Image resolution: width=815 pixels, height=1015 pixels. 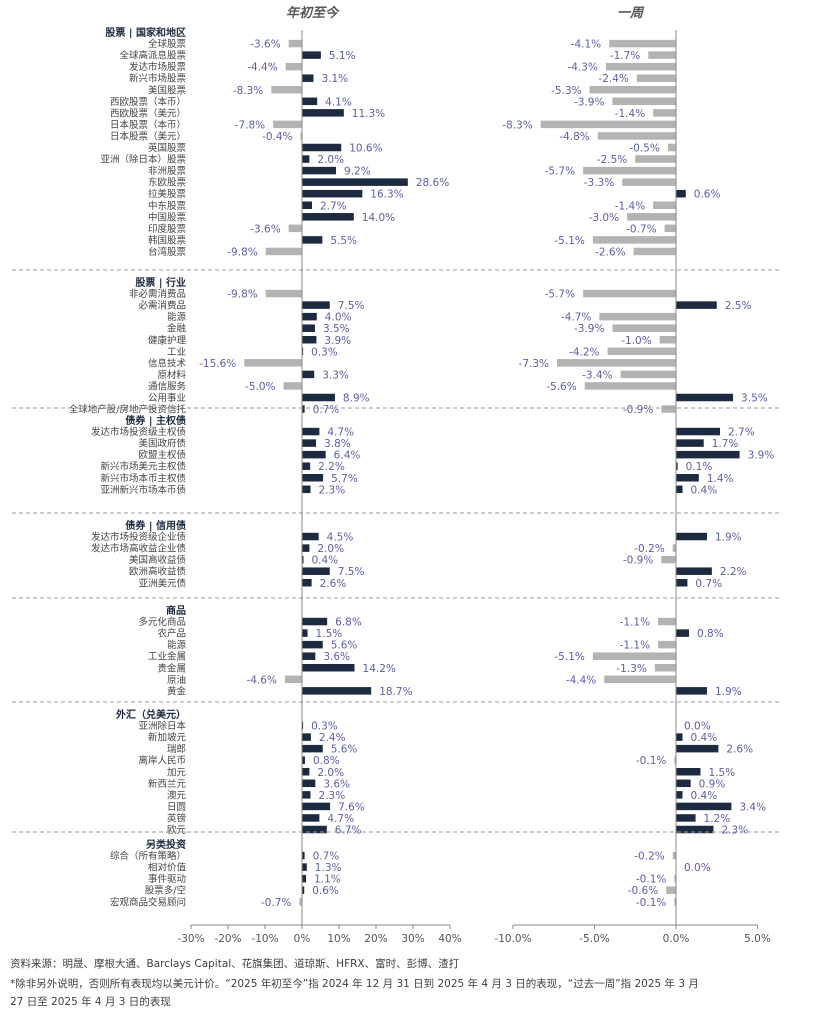 I want to click on row-label: 欧元, so click(x=177, y=830).